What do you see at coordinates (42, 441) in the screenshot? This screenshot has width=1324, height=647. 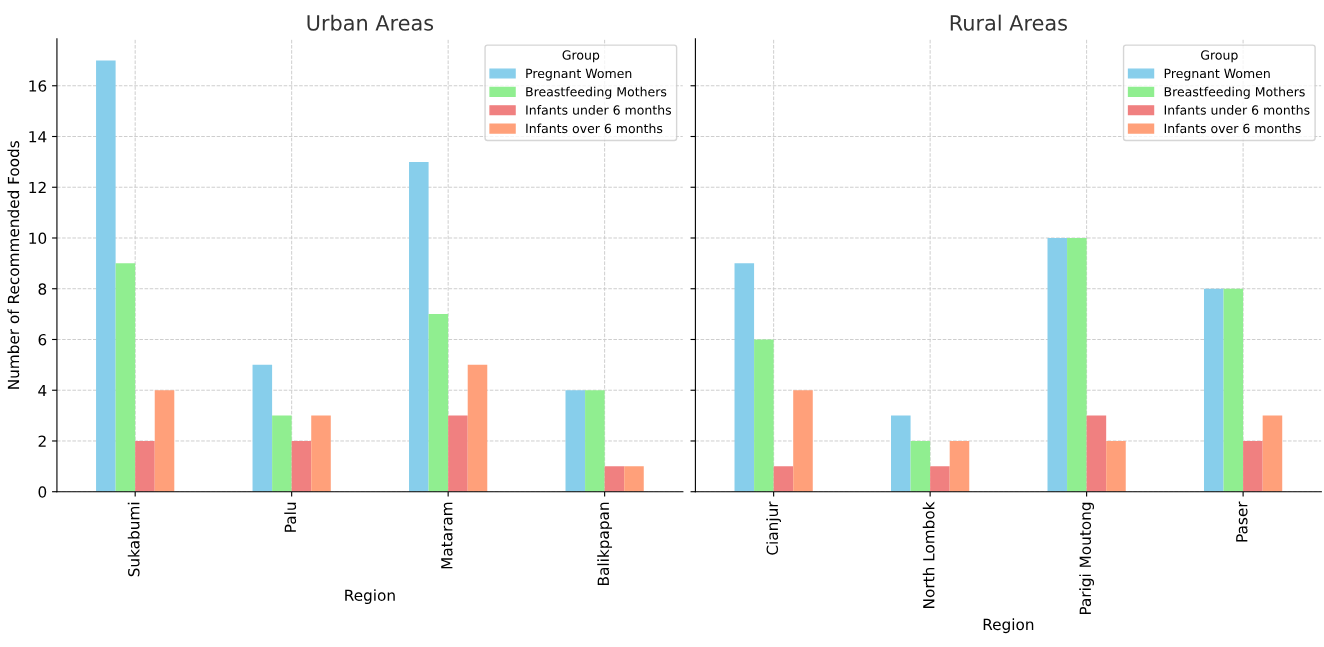 I see `y-tick-label: 2` at bounding box center [42, 441].